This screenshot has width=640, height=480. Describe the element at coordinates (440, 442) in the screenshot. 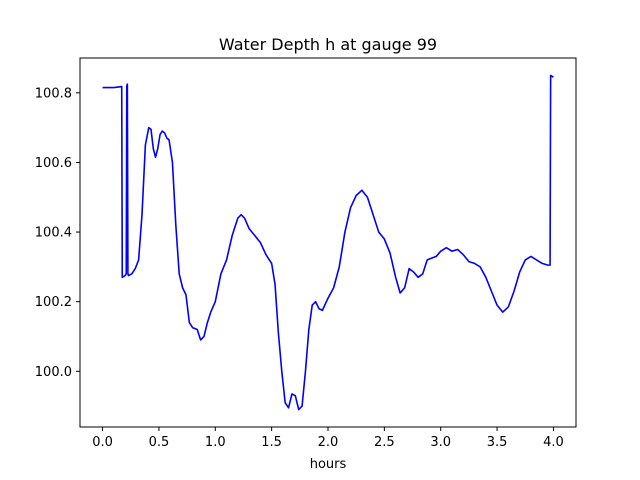

I see `x-tick-label: 3.0` at that location.